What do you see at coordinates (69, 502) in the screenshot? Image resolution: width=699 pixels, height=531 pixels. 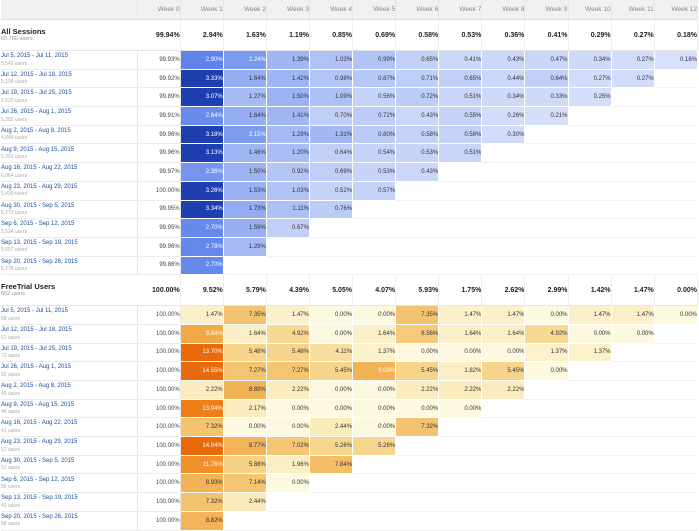 I see `cohort-label: Sep 13, 2015 - Sep 19, 2015 41 users` at bounding box center [69, 502].